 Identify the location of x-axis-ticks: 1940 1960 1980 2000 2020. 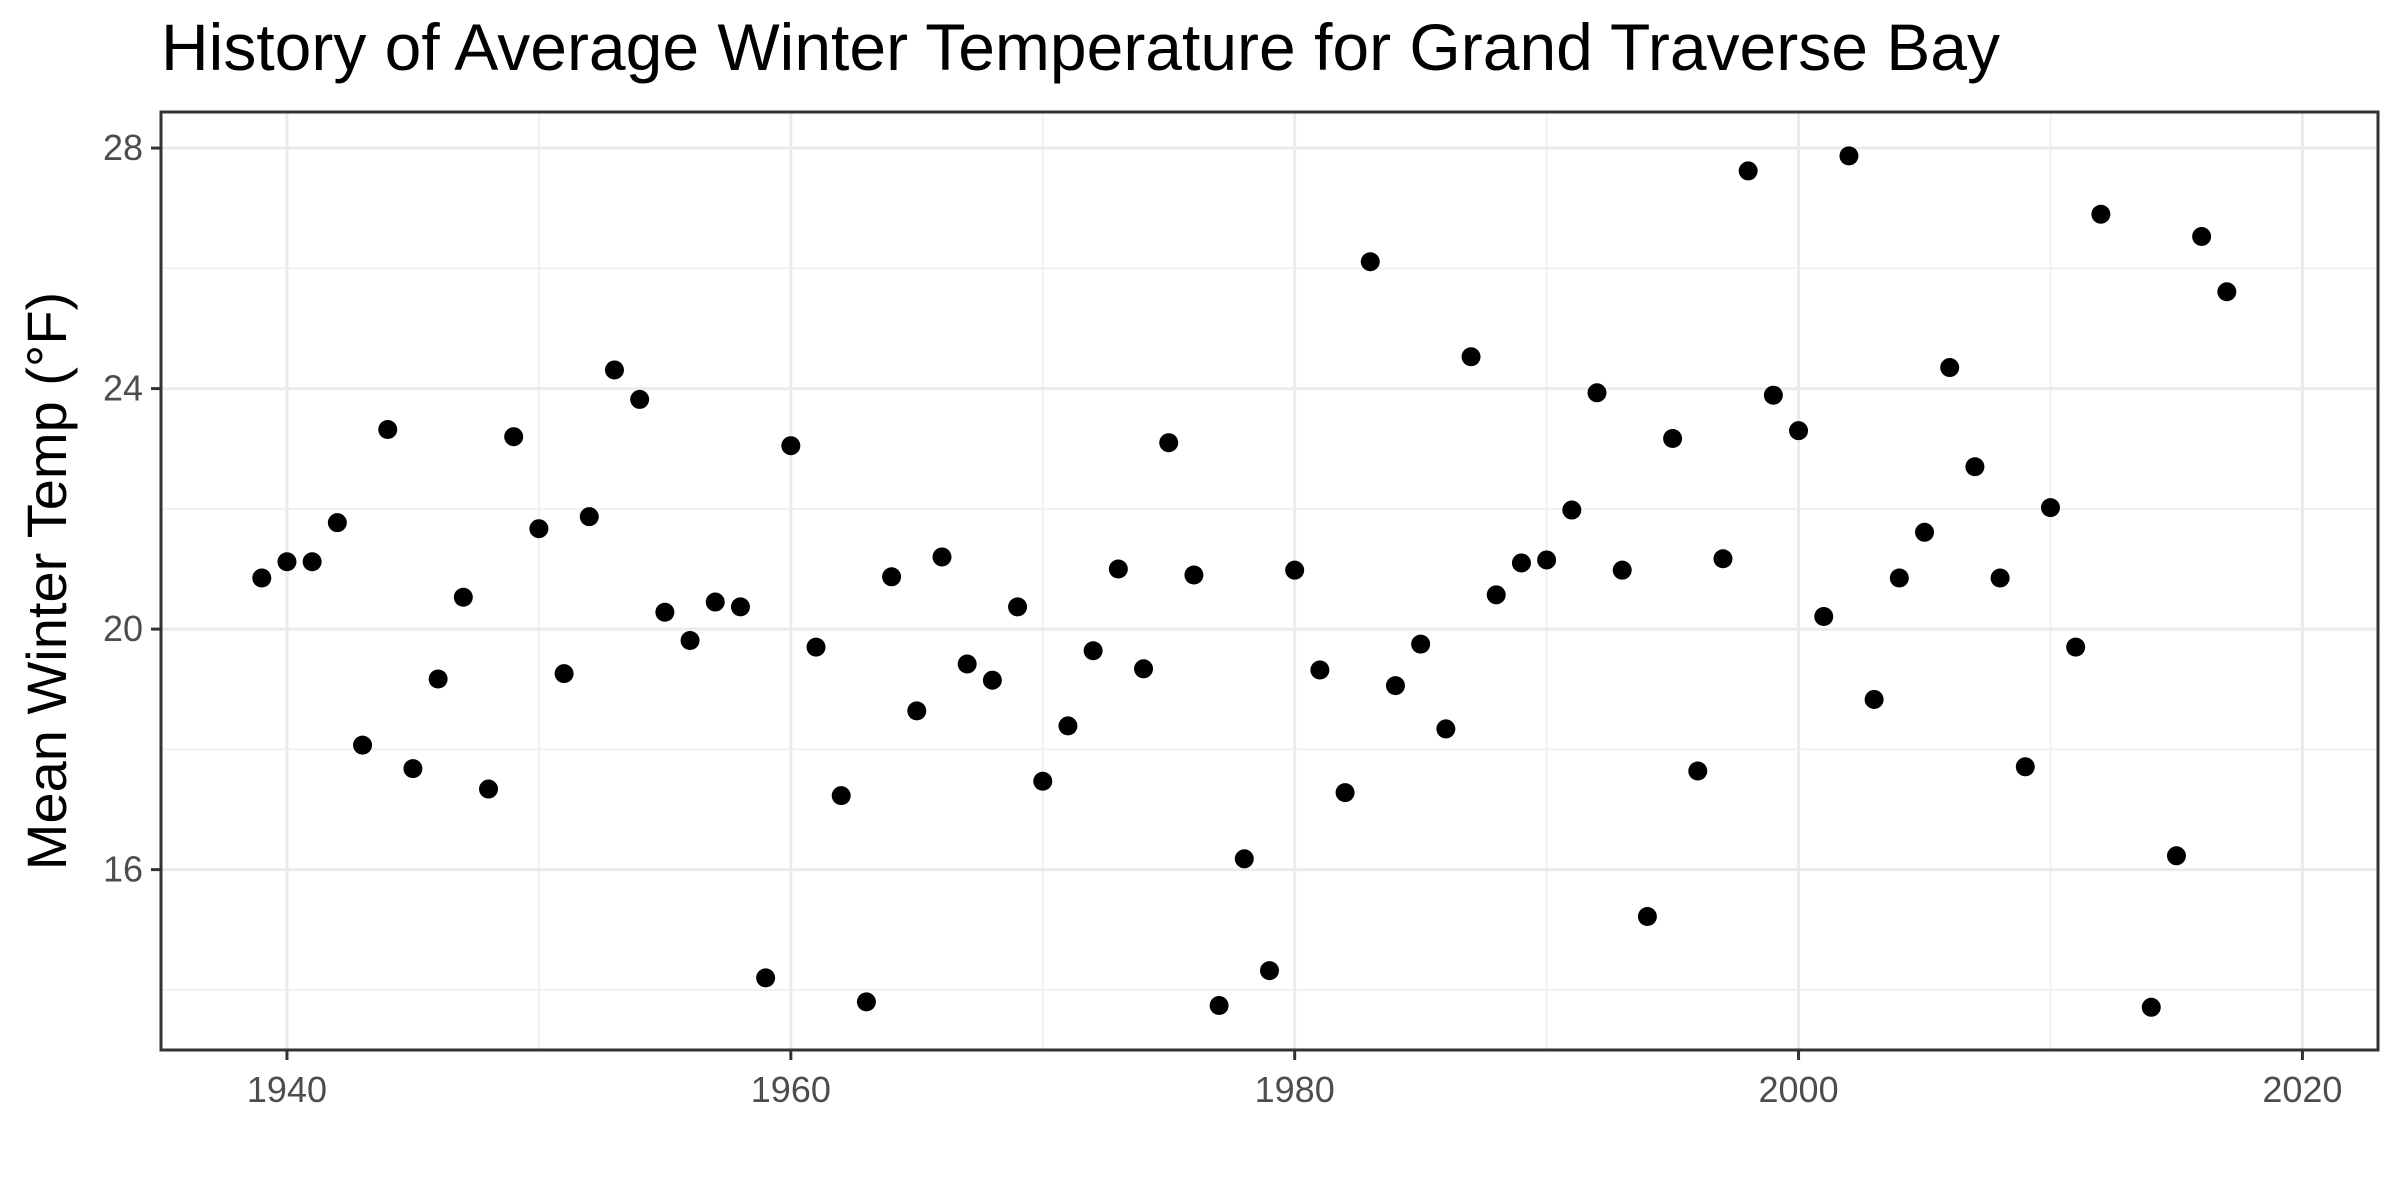
(1294, 1080).